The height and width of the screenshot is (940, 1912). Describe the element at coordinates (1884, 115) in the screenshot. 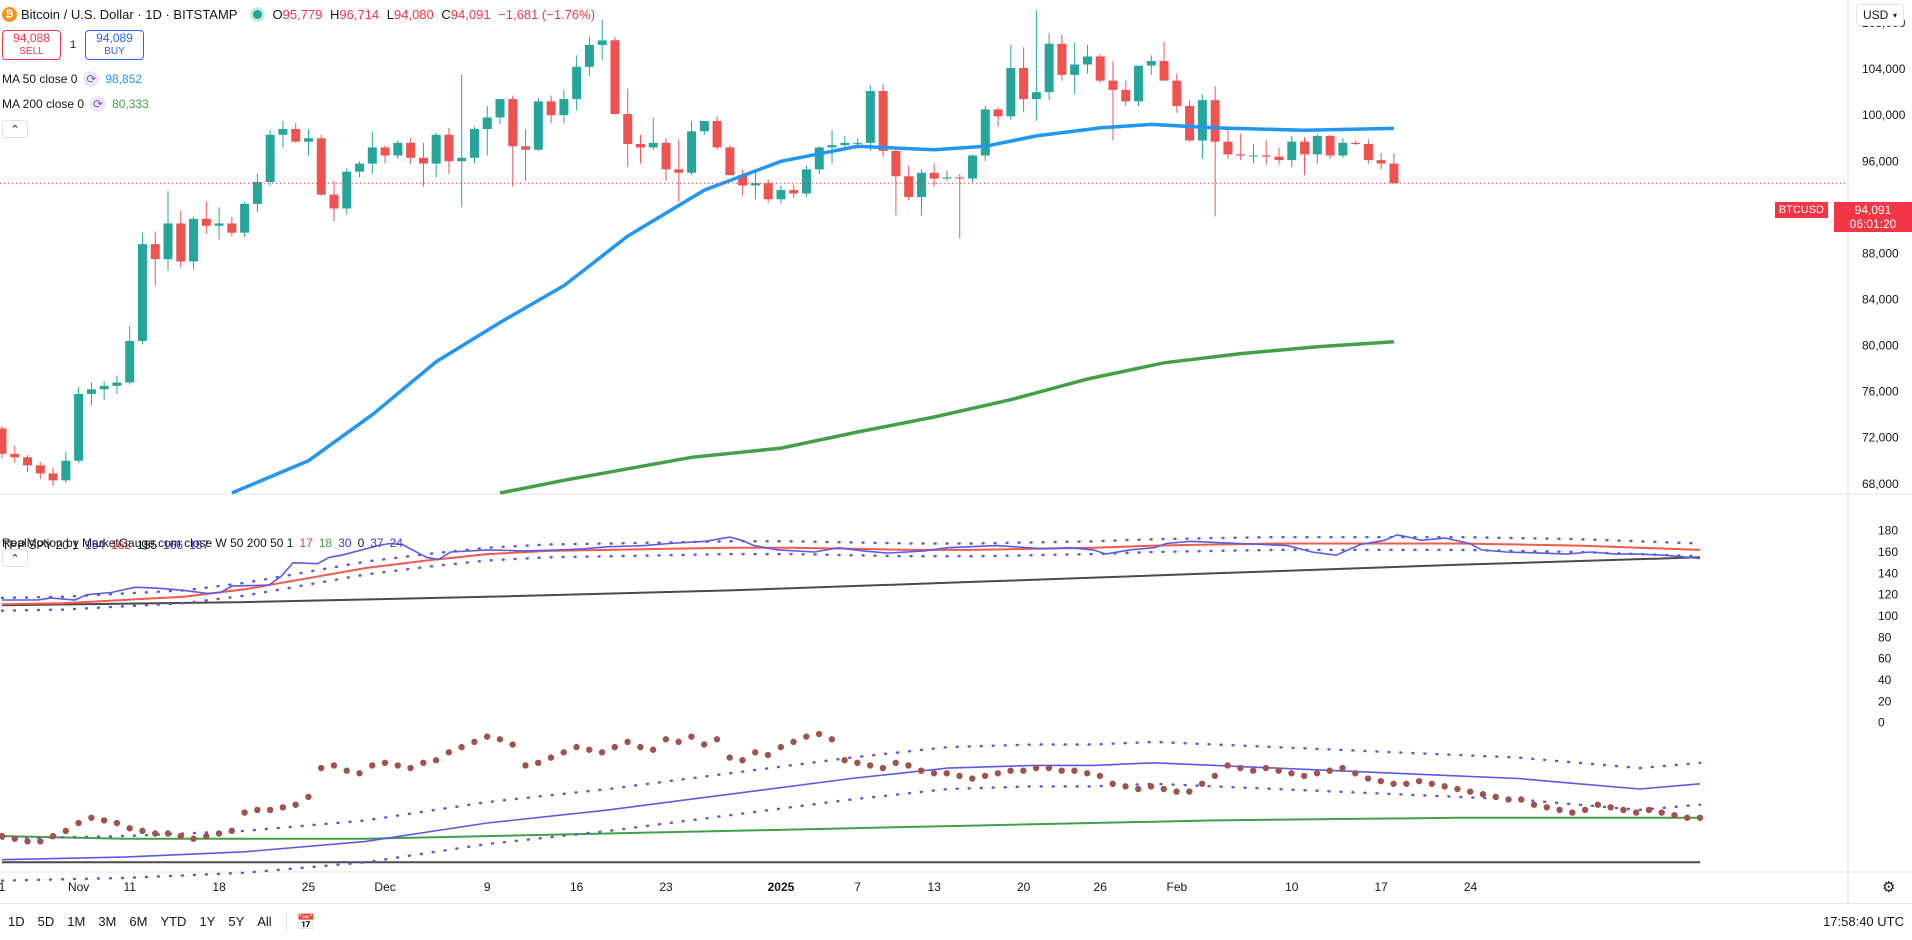

I see `price-tick-label: 100,000` at that location.